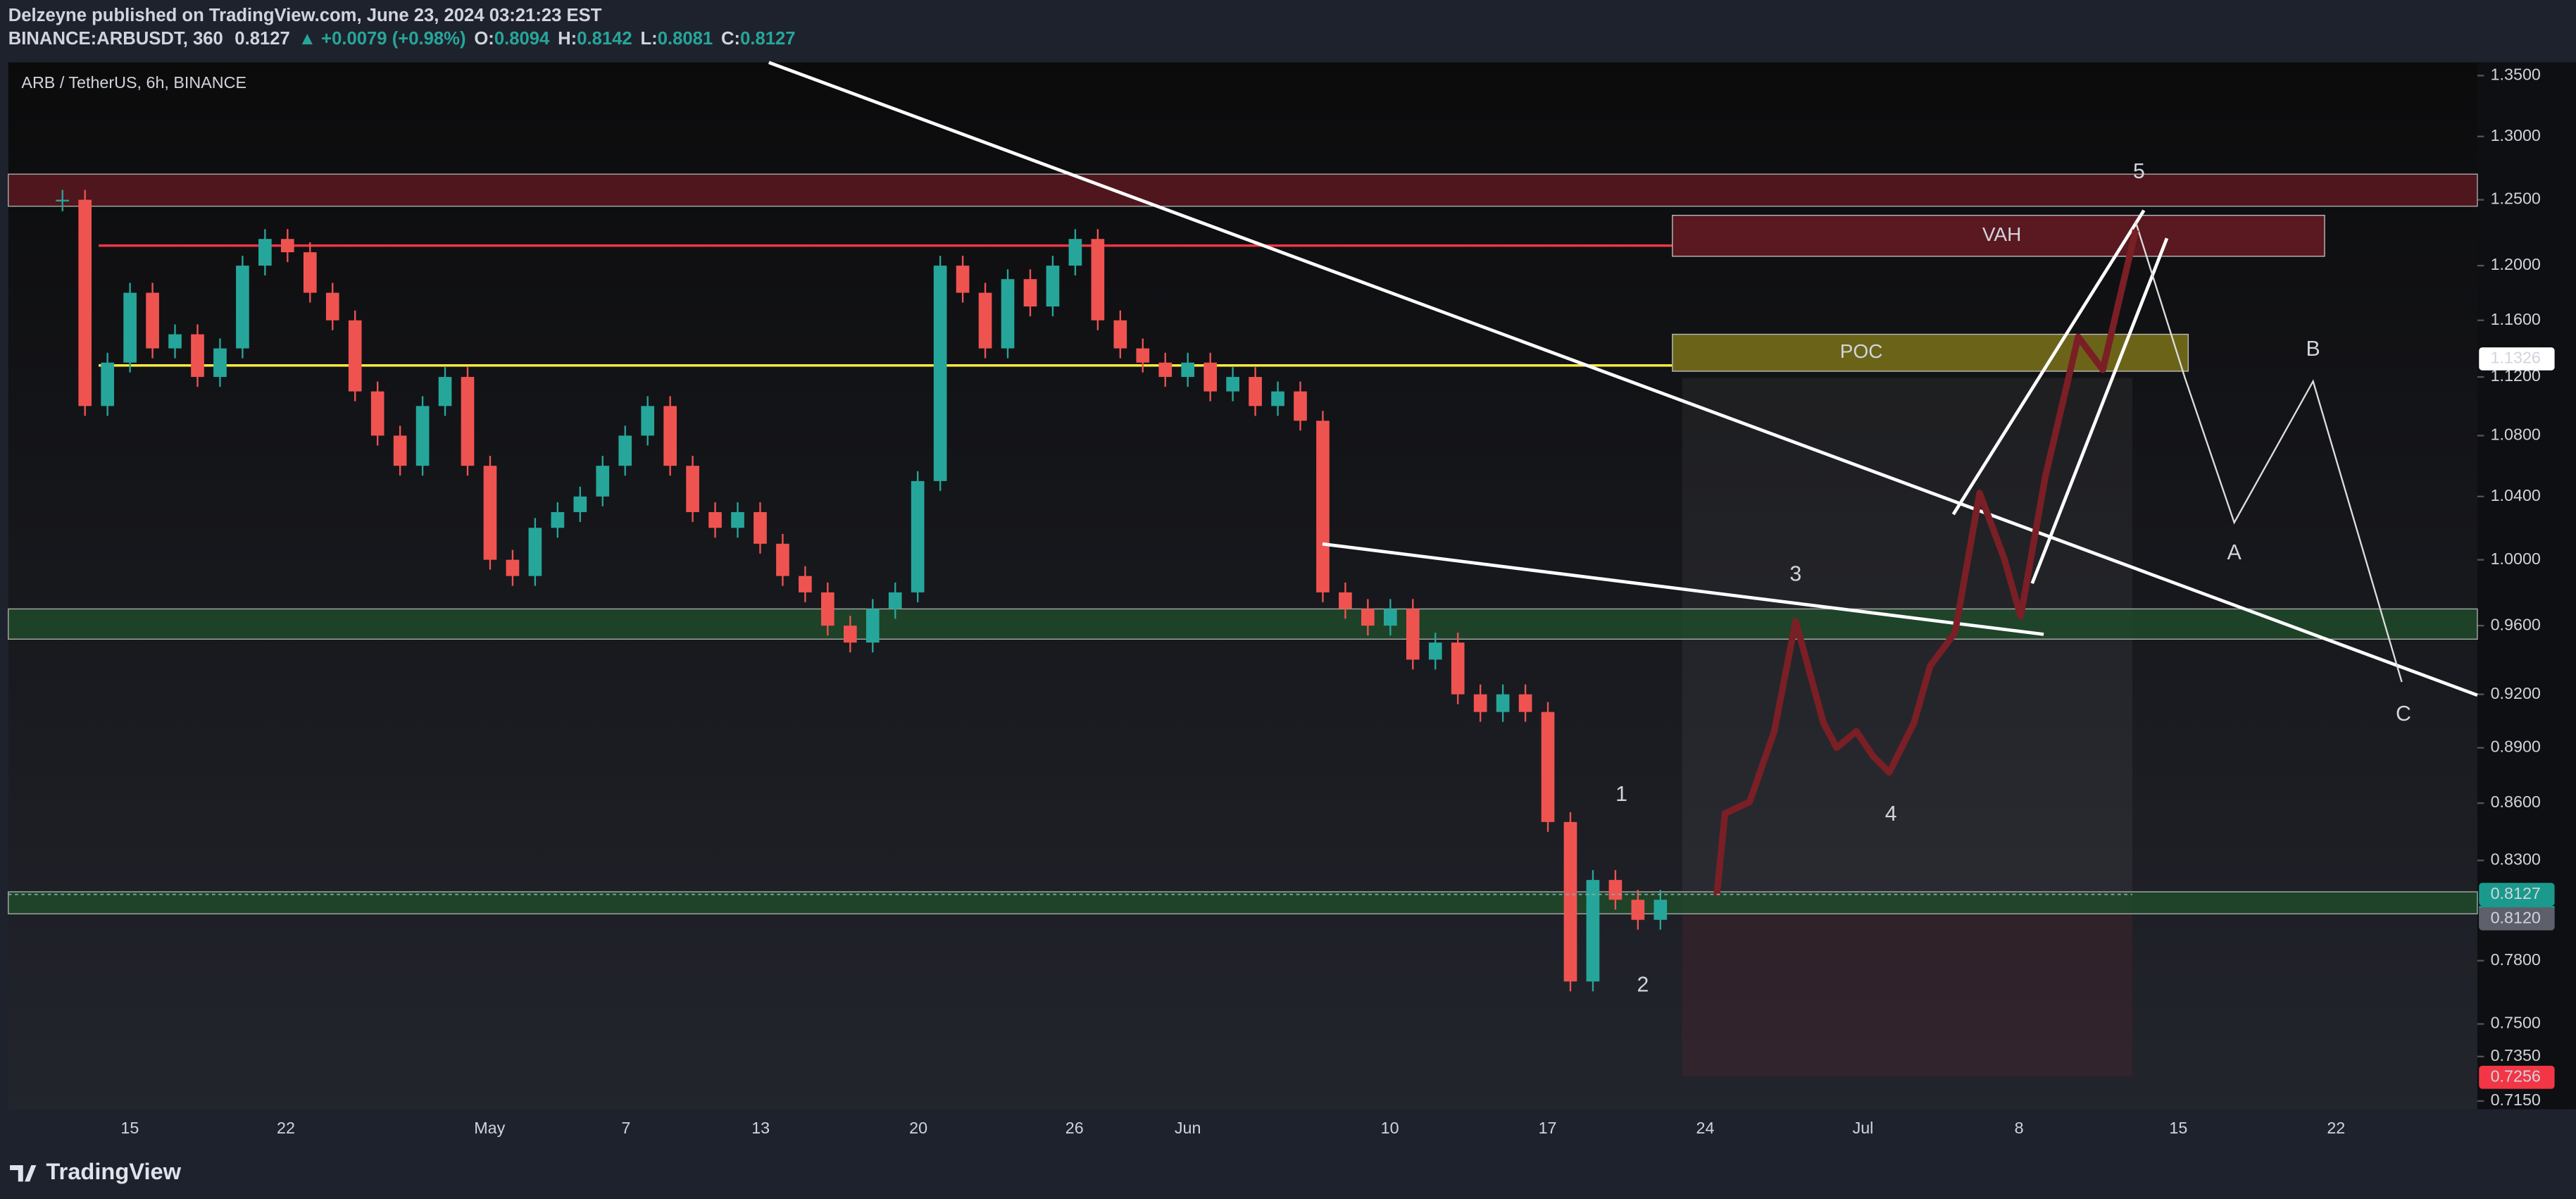 The width and height of the screenshot is (2576, 1199). What do you see at coordinates (1621, 795) in the screenshot?
I see `wave-label: 1` at bounding box center [1621, 795].